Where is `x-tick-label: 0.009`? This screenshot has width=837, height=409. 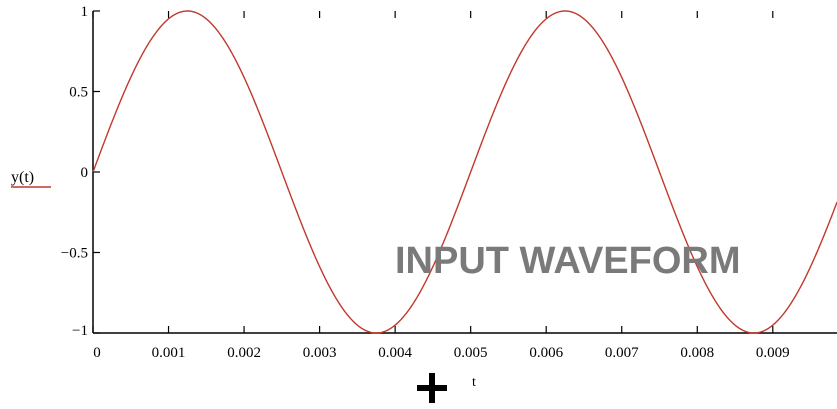 x-tick-label: 0.009 is located at coordinates (773, 353).